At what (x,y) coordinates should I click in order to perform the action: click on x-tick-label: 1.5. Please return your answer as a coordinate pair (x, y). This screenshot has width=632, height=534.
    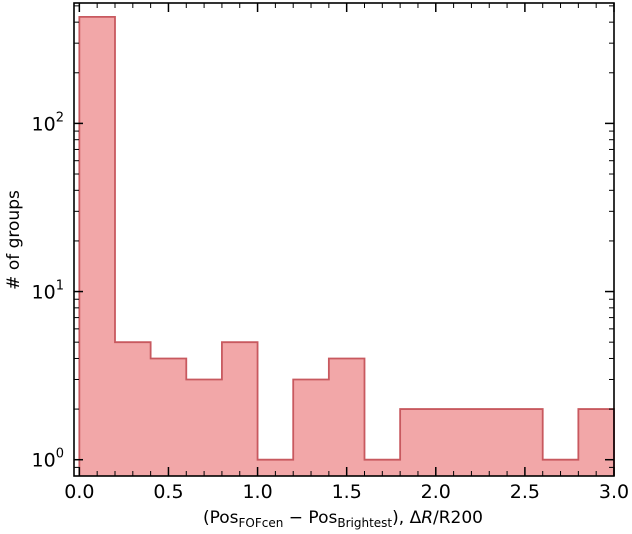
    Looking at the image, I should click on (347, 492).